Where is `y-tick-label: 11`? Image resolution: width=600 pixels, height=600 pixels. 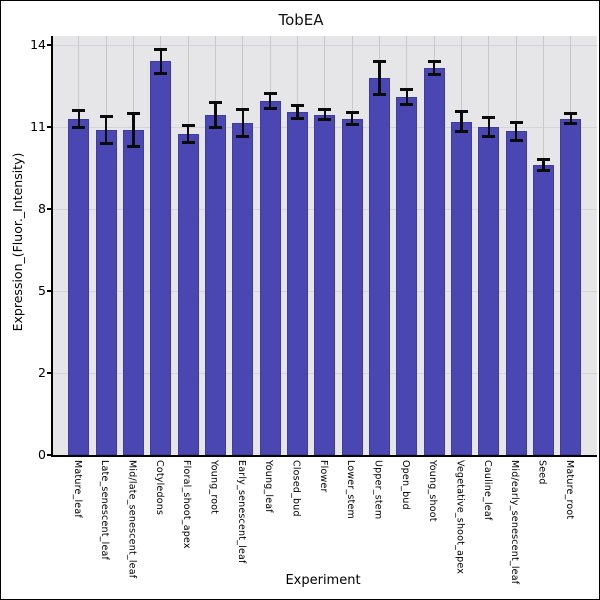 y-tick-label: 11 is located at coordinates (38, 126).